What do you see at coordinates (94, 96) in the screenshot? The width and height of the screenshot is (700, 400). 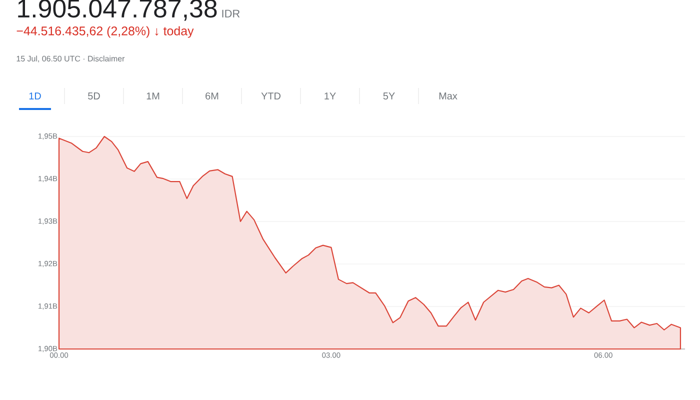 I see `text: 5D` at bounding box center [94, 96].